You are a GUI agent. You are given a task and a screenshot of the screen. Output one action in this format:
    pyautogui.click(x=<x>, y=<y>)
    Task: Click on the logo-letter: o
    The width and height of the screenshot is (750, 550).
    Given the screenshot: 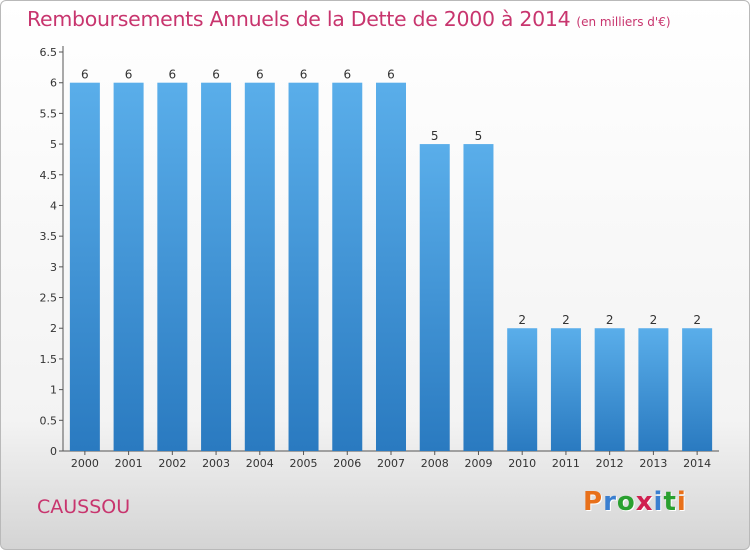 What is the action you would take?
    pyautogui.click(x=626, y=502)
    